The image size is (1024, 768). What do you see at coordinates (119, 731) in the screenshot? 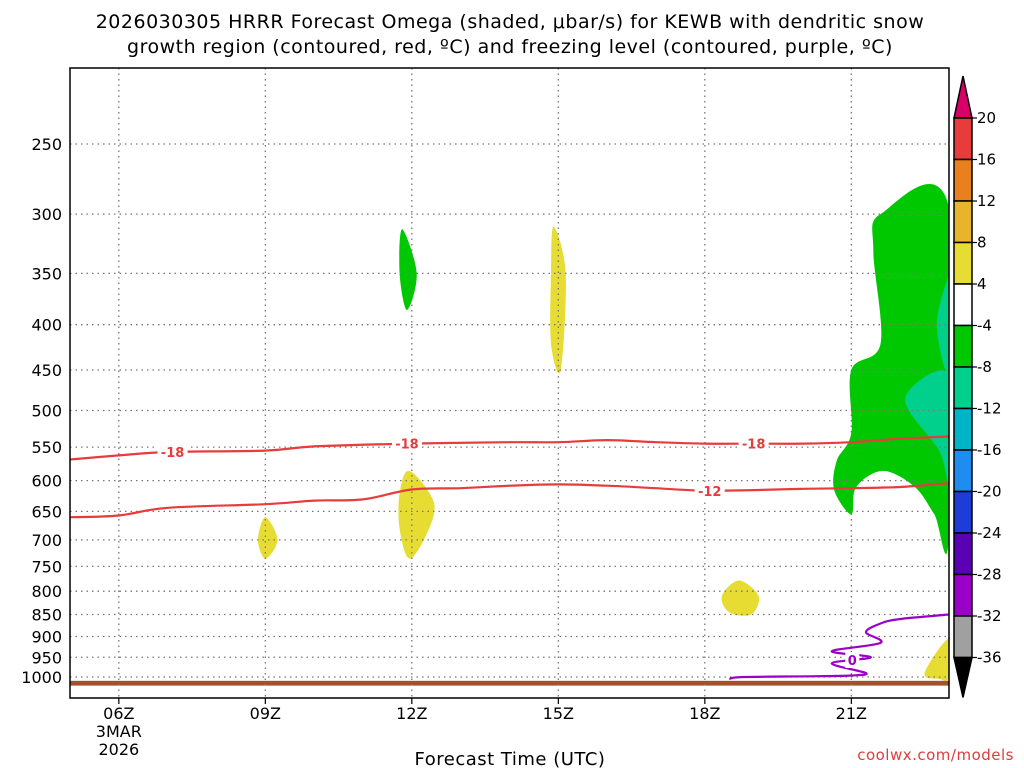
I see `x-tick-date: 3MAR` at bounding box center [119, 731].